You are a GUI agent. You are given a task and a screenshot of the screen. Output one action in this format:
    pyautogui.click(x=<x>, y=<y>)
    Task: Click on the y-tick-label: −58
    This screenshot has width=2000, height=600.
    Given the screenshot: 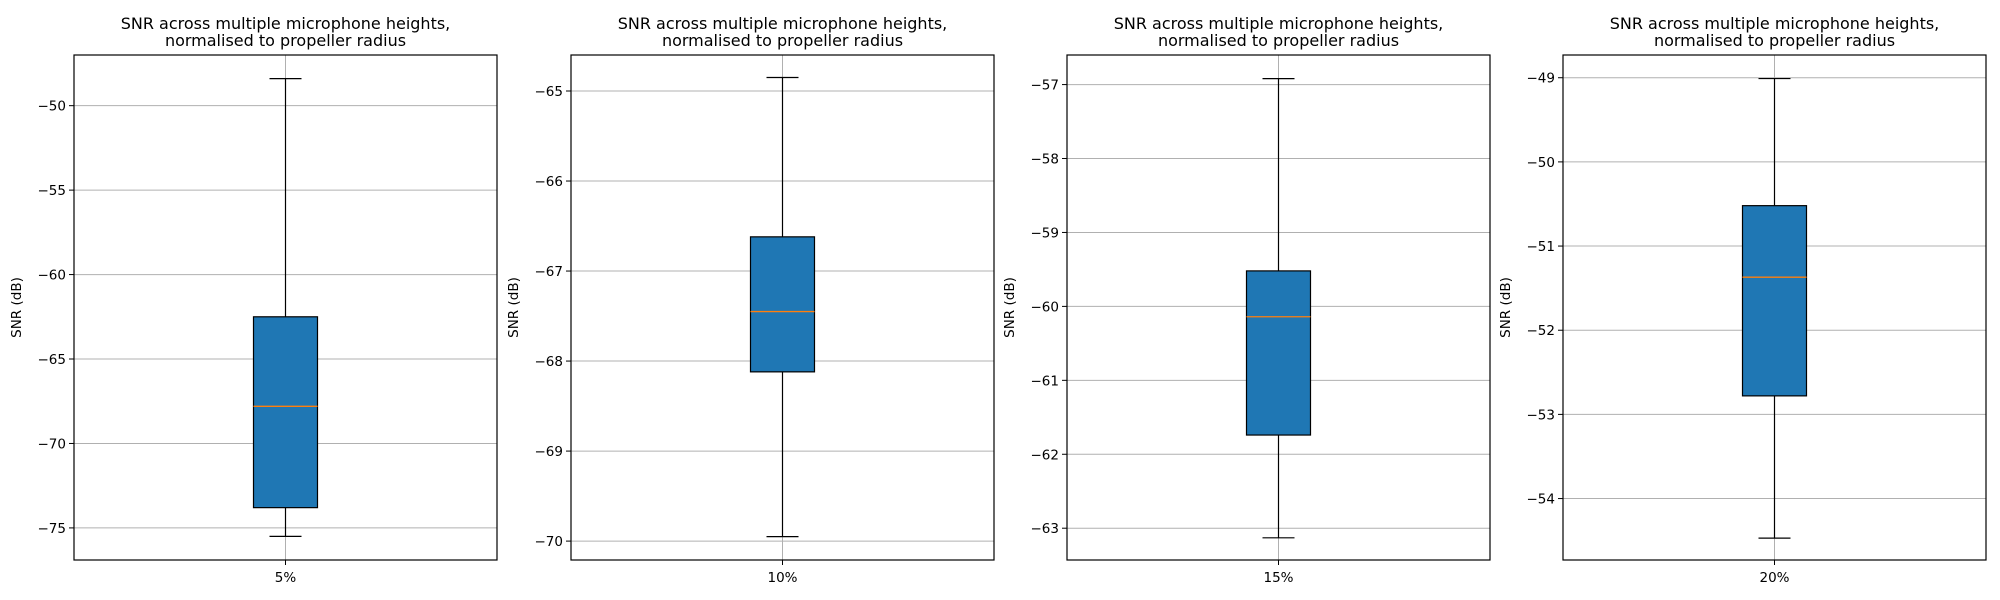 What is the action you would take?
    pyautogui.click(x=1045, y=160)
    